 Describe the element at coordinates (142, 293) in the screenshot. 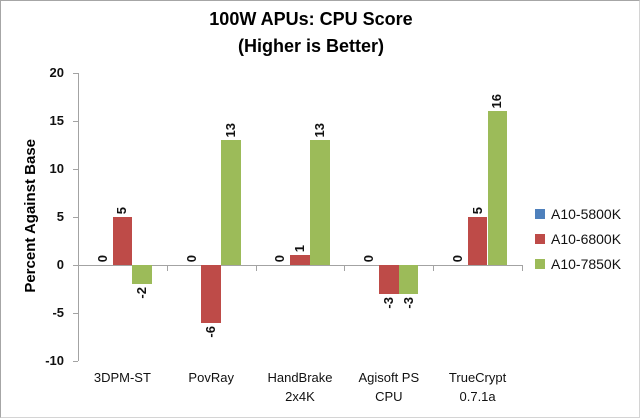

I see `data-label-A10-7850K: -2` at that location.